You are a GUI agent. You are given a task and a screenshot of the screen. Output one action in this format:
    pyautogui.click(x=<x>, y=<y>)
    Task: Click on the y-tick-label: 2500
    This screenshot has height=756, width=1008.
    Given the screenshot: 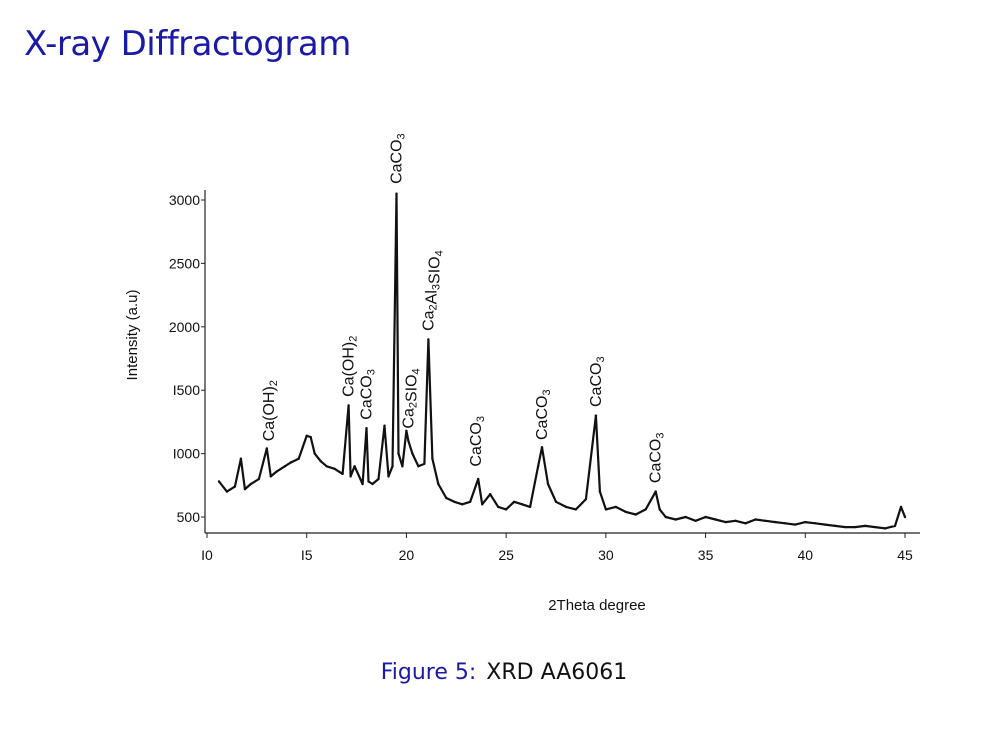 What is the action you would take?
    pyautogui.click(x=184, y=263)
    